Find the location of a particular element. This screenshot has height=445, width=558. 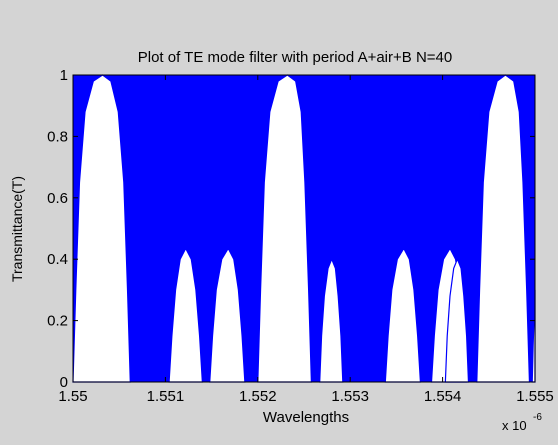

x-tick-label: 1.554 is located at coordinates (443, 396).